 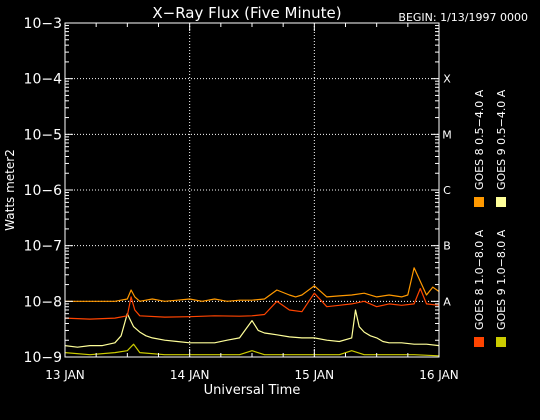 What do you see at coordinates (447, 134) in the screenshot?
I see `class-label: M` at bounding box center [447, 134].